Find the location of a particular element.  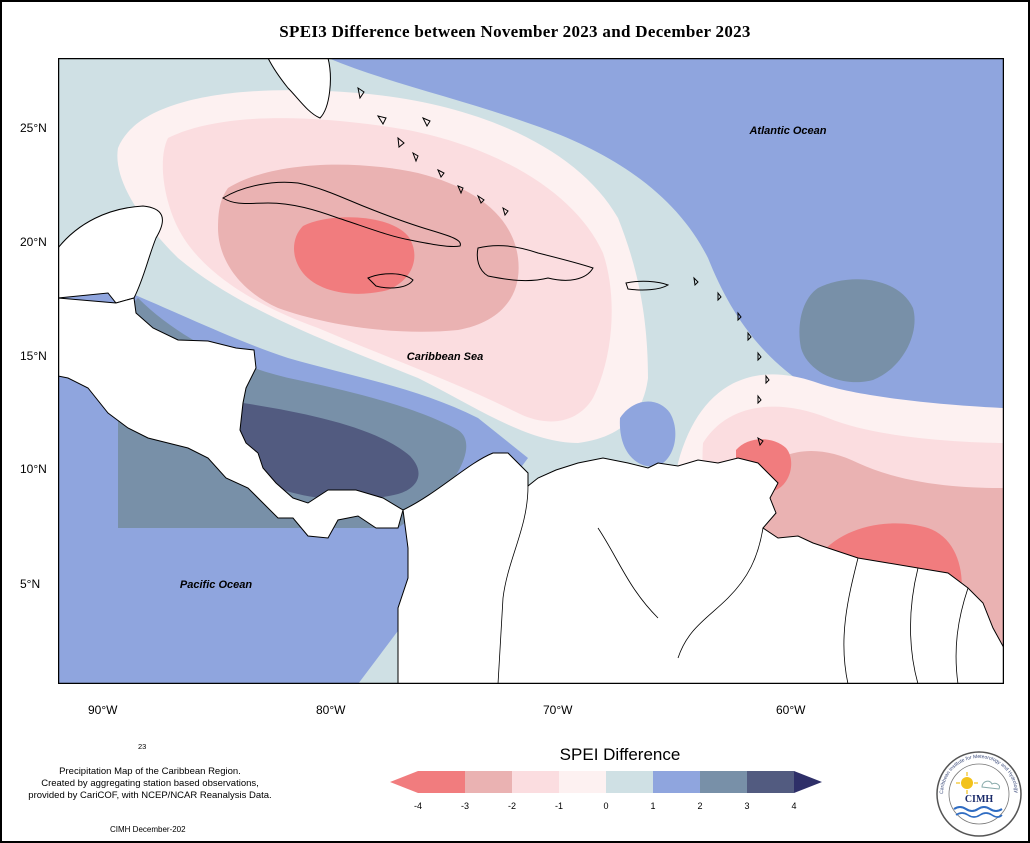

legend-swatch-m3 is located at coordinates (488, 782).